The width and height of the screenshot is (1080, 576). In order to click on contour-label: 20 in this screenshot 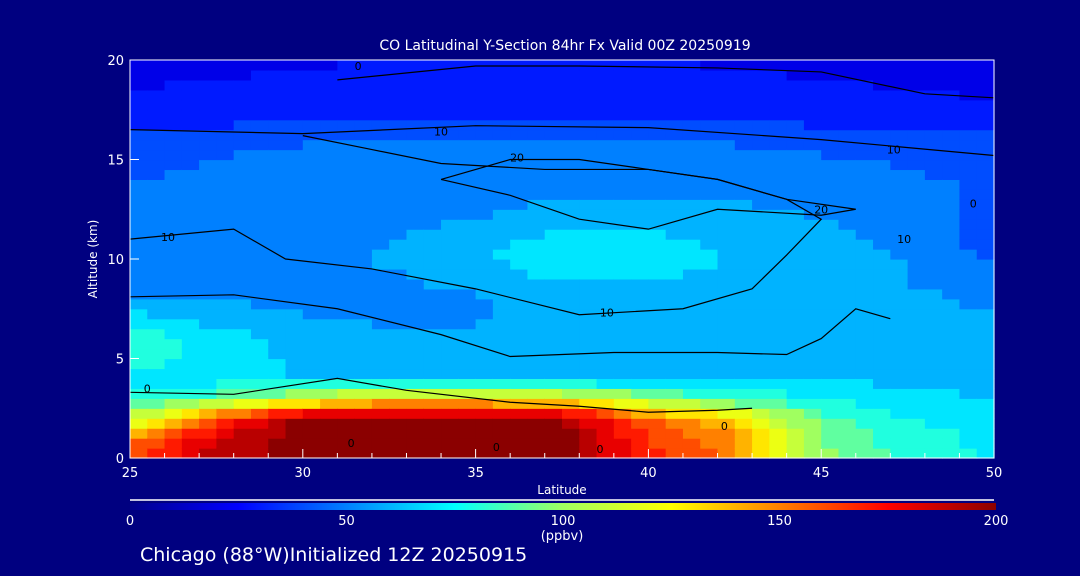, I will do `click(517, 158)`.